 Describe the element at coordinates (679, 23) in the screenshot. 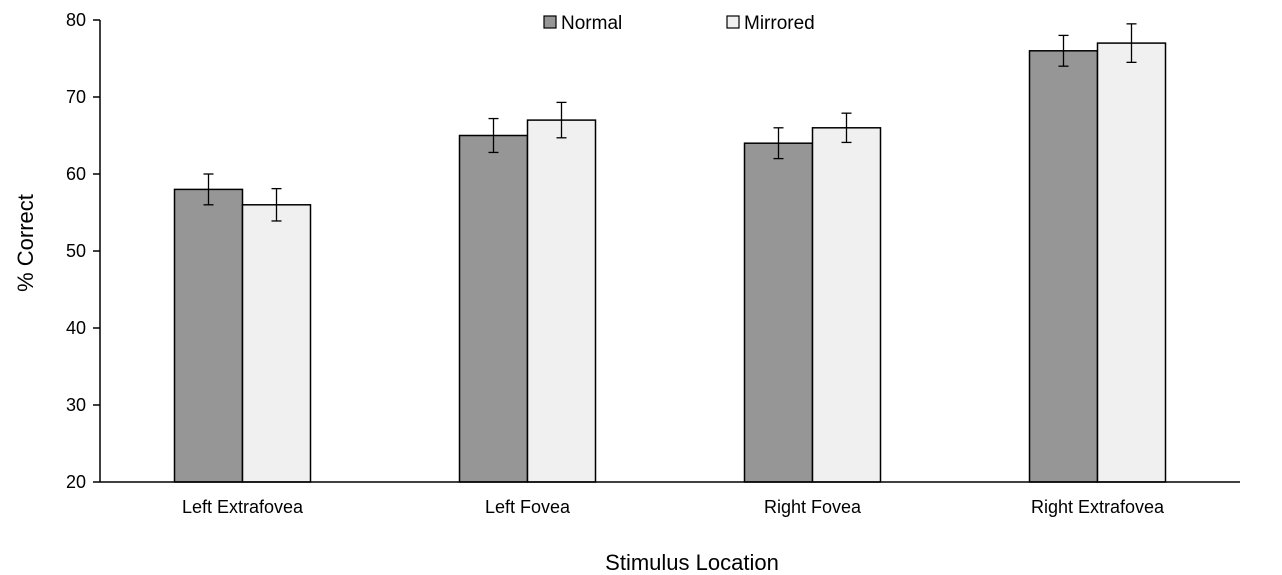

I see `legend: Normal Mirrored` at that location.